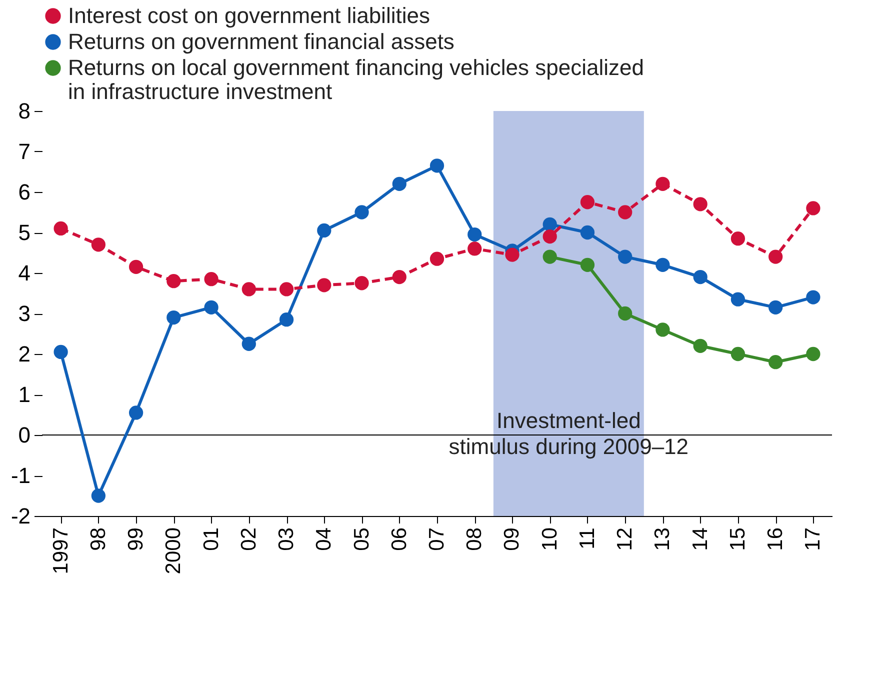 Image resolution: width=874 pixels, height=675 pixels. I want to click on x-tick-label: 12, so click(625, 539).